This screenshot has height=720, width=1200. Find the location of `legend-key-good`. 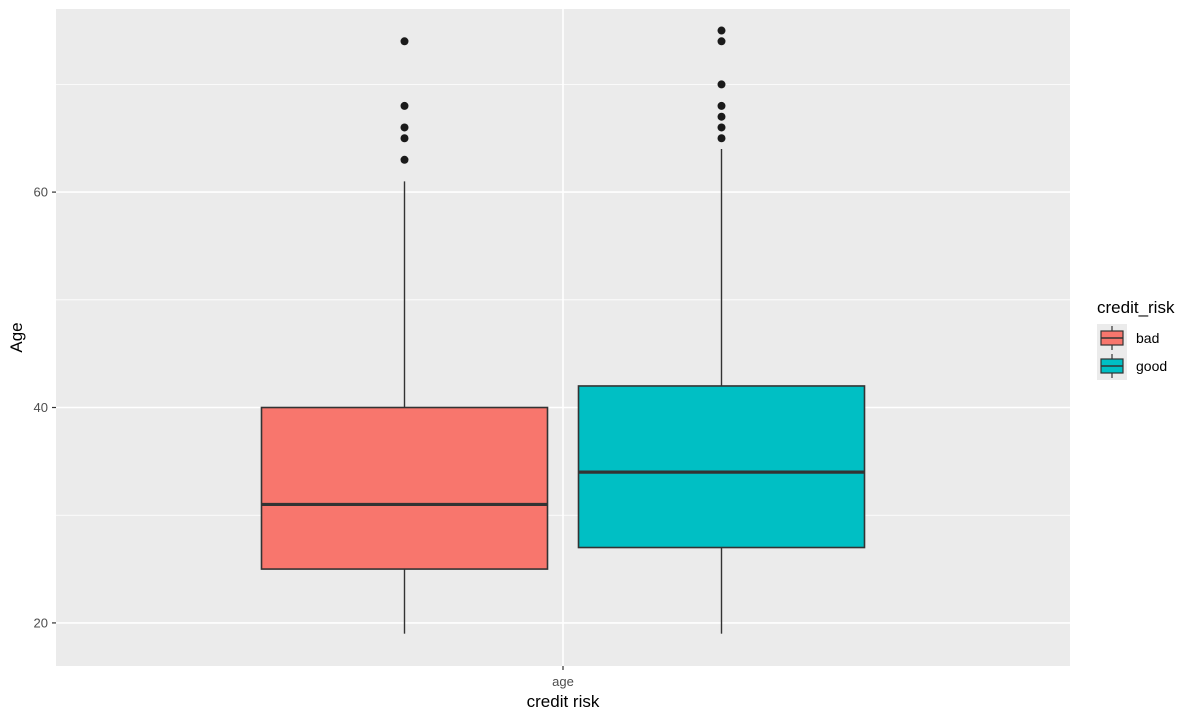

legend-key-good is located at coordinates (1112, 366).